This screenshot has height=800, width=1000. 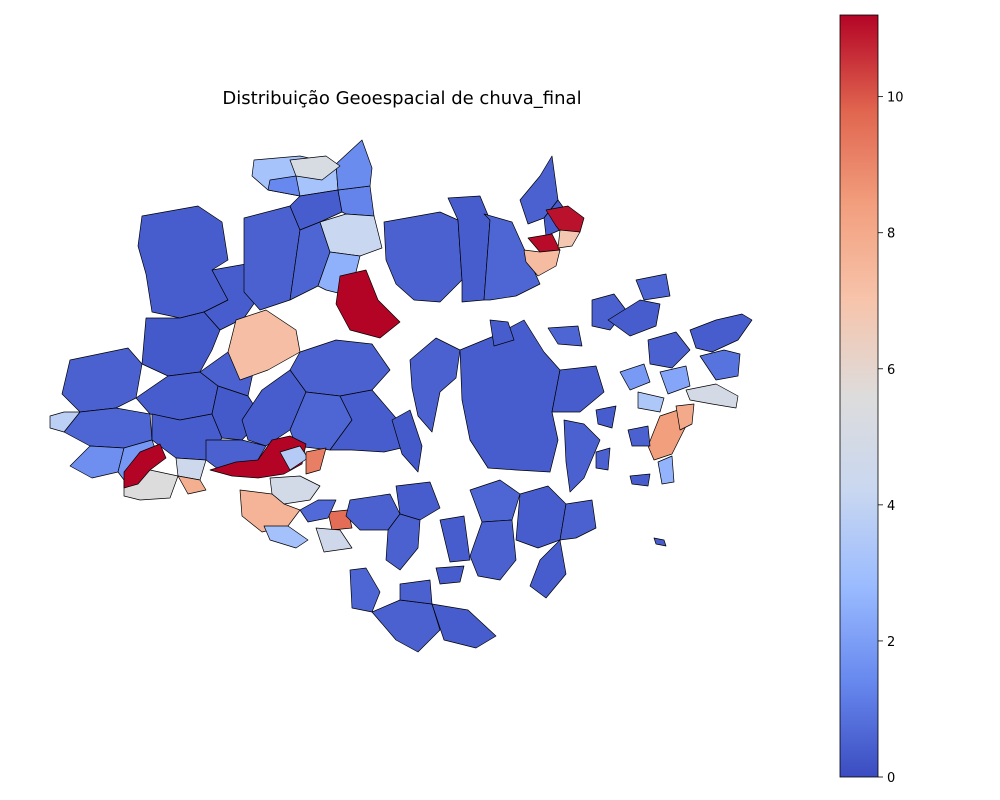 I want to click on colorbar-tick-label: 0, so click(x=891, y=778).